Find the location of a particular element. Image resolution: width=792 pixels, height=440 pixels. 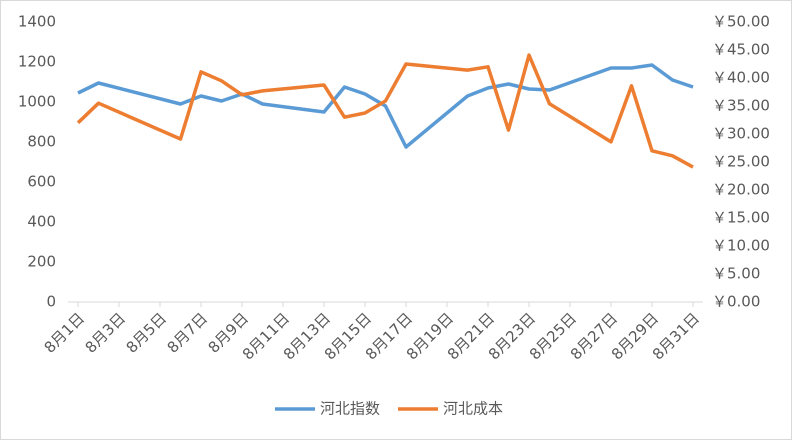

legend-label: 河北成本 is located at coordinates (473, 409).